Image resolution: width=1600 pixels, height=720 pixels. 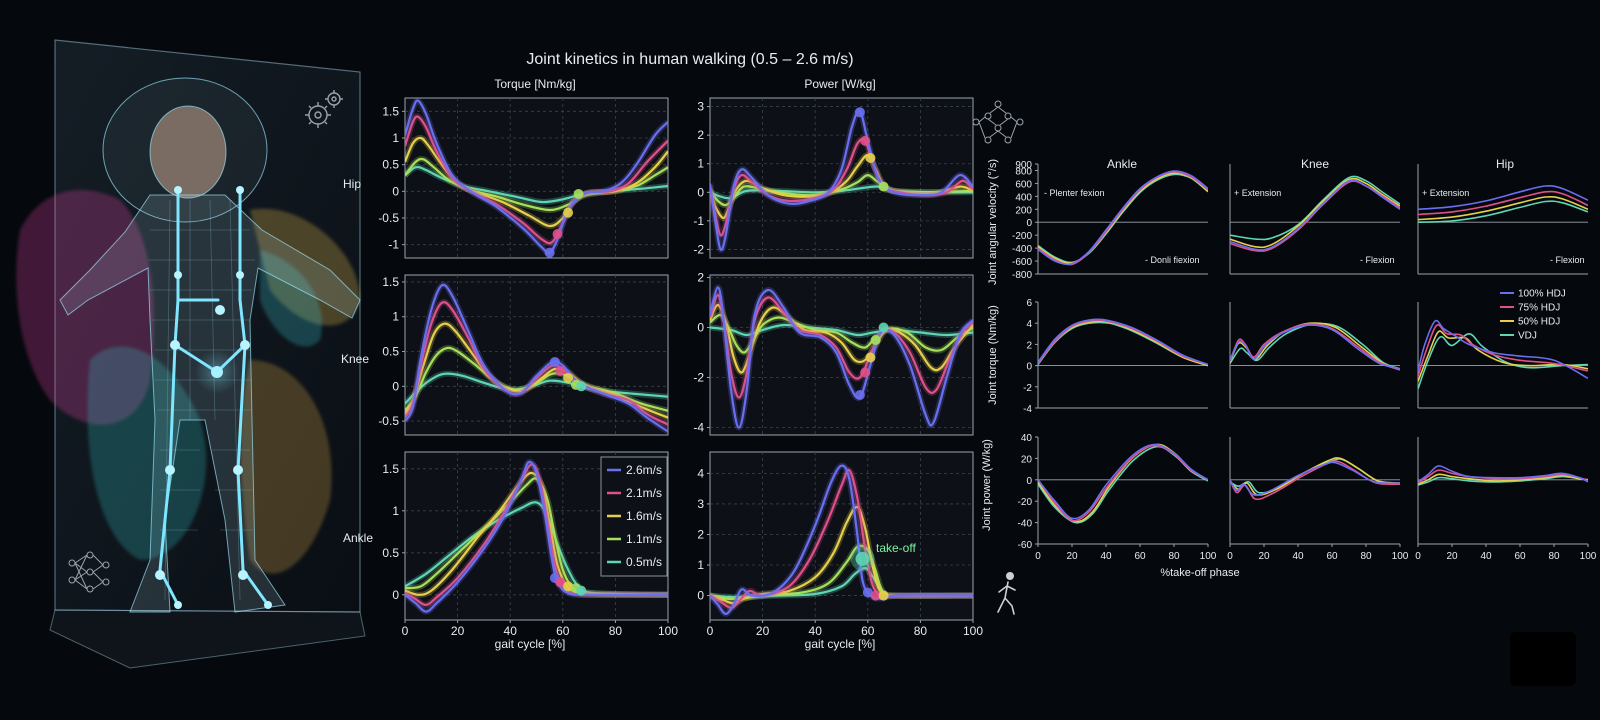 I want to click on r-ankle-torque-ytick-label: 2, so click(x=1029, y=345).